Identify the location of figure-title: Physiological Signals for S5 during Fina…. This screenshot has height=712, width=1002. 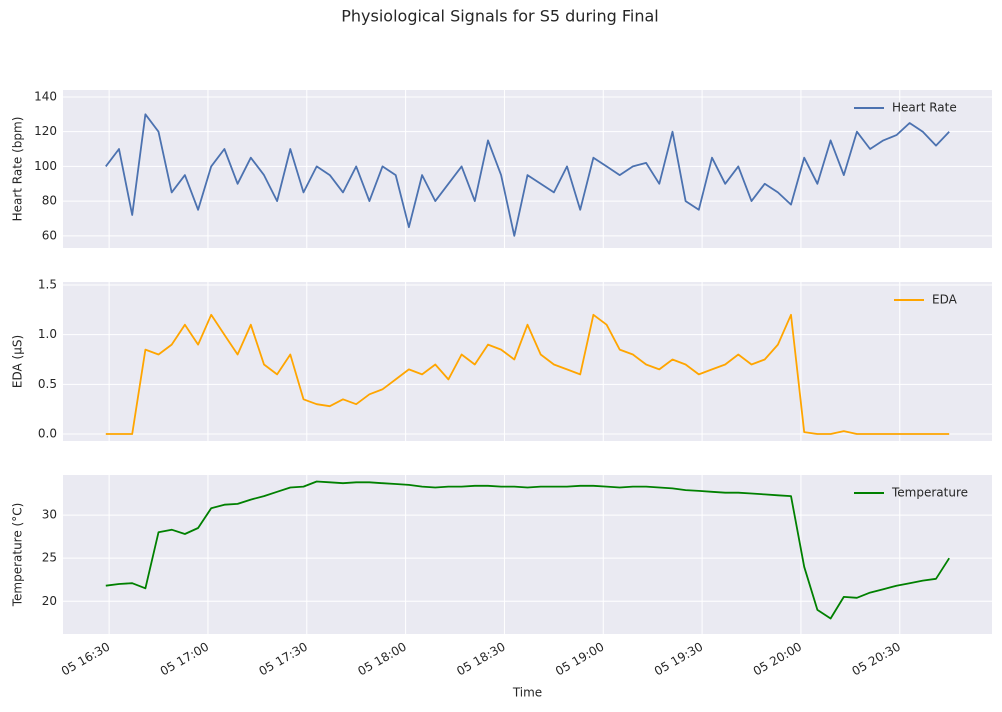
(499, 16).